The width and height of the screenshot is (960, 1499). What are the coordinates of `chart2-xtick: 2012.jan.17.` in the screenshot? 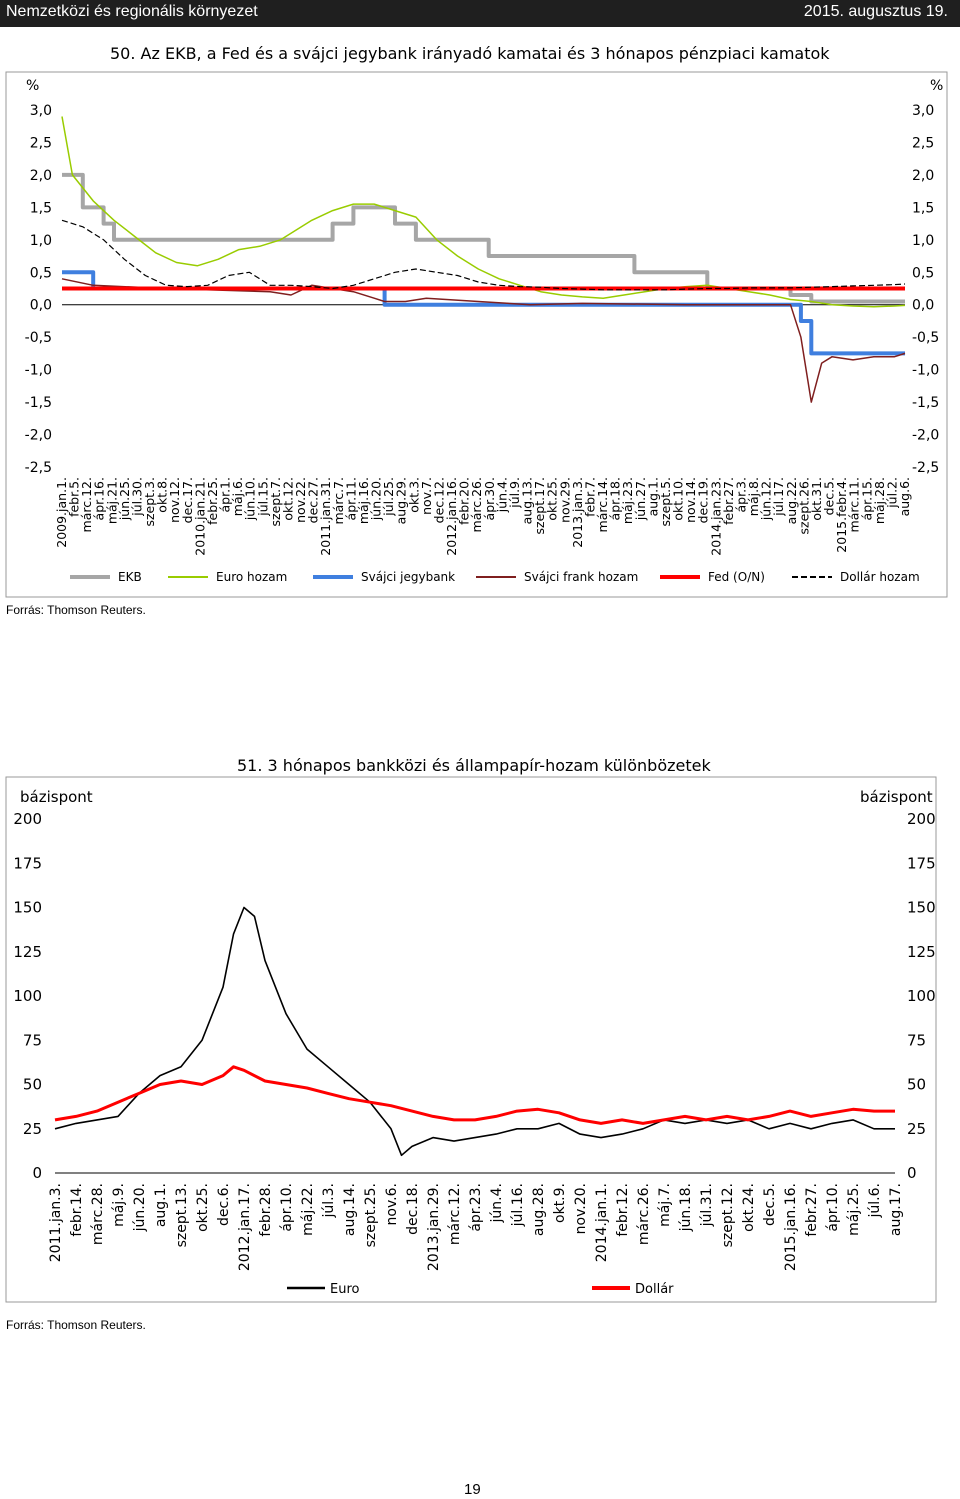 It's located at (245, 1227).